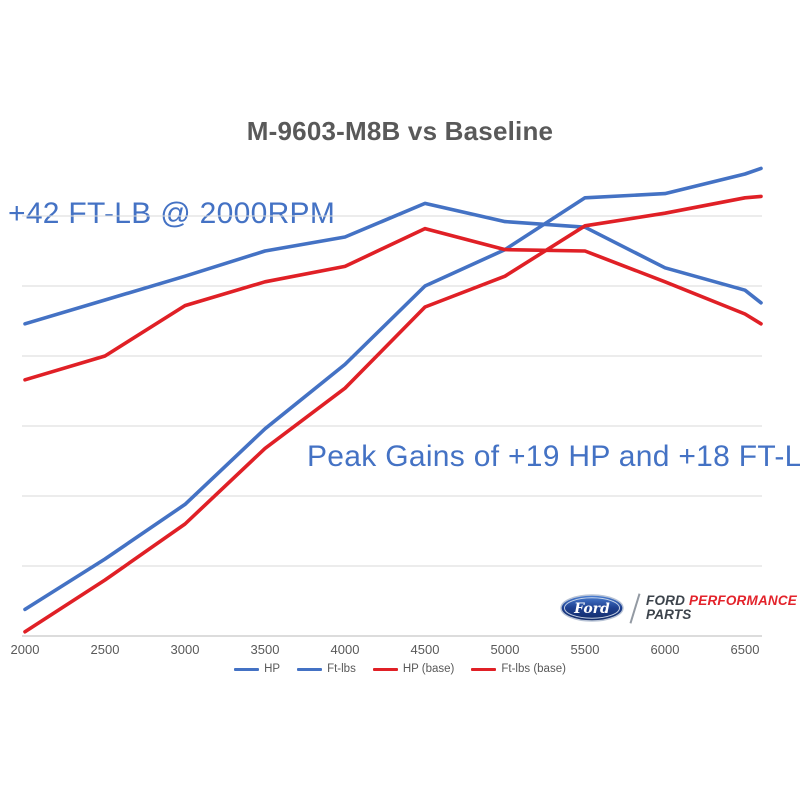 Image resolution: width=800 pixels, height=800 pixels. Describe the element at coordinates (745, 649) in the screenshot. I see `x-tick-label: 6500` at that location.